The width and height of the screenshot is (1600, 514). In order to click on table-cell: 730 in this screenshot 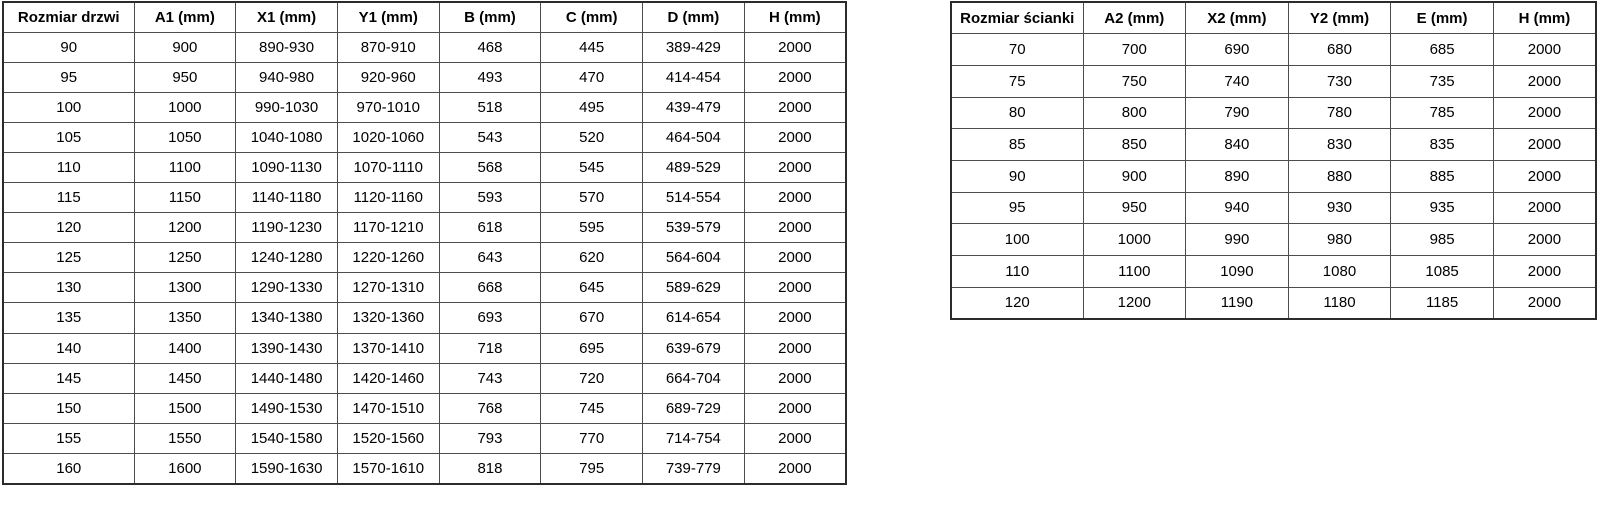, I will do `click(1339, 81)`.